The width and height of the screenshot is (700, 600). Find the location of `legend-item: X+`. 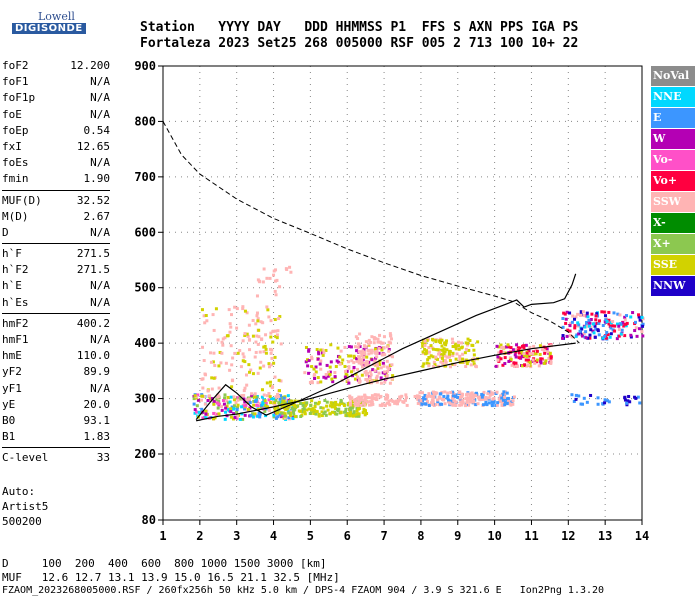

legend-item: X+ is located at coordinates (673, 244).